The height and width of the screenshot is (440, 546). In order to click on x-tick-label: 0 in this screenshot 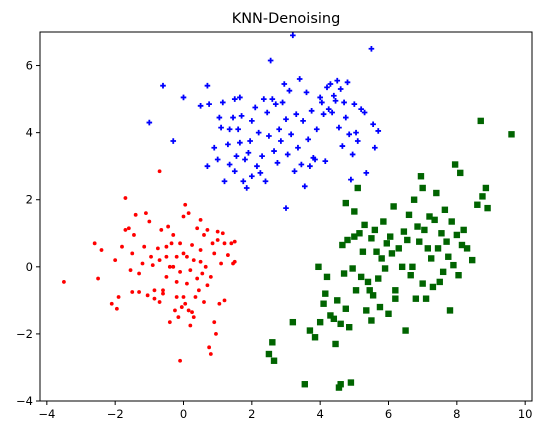, I will do `click(183, 414)`.